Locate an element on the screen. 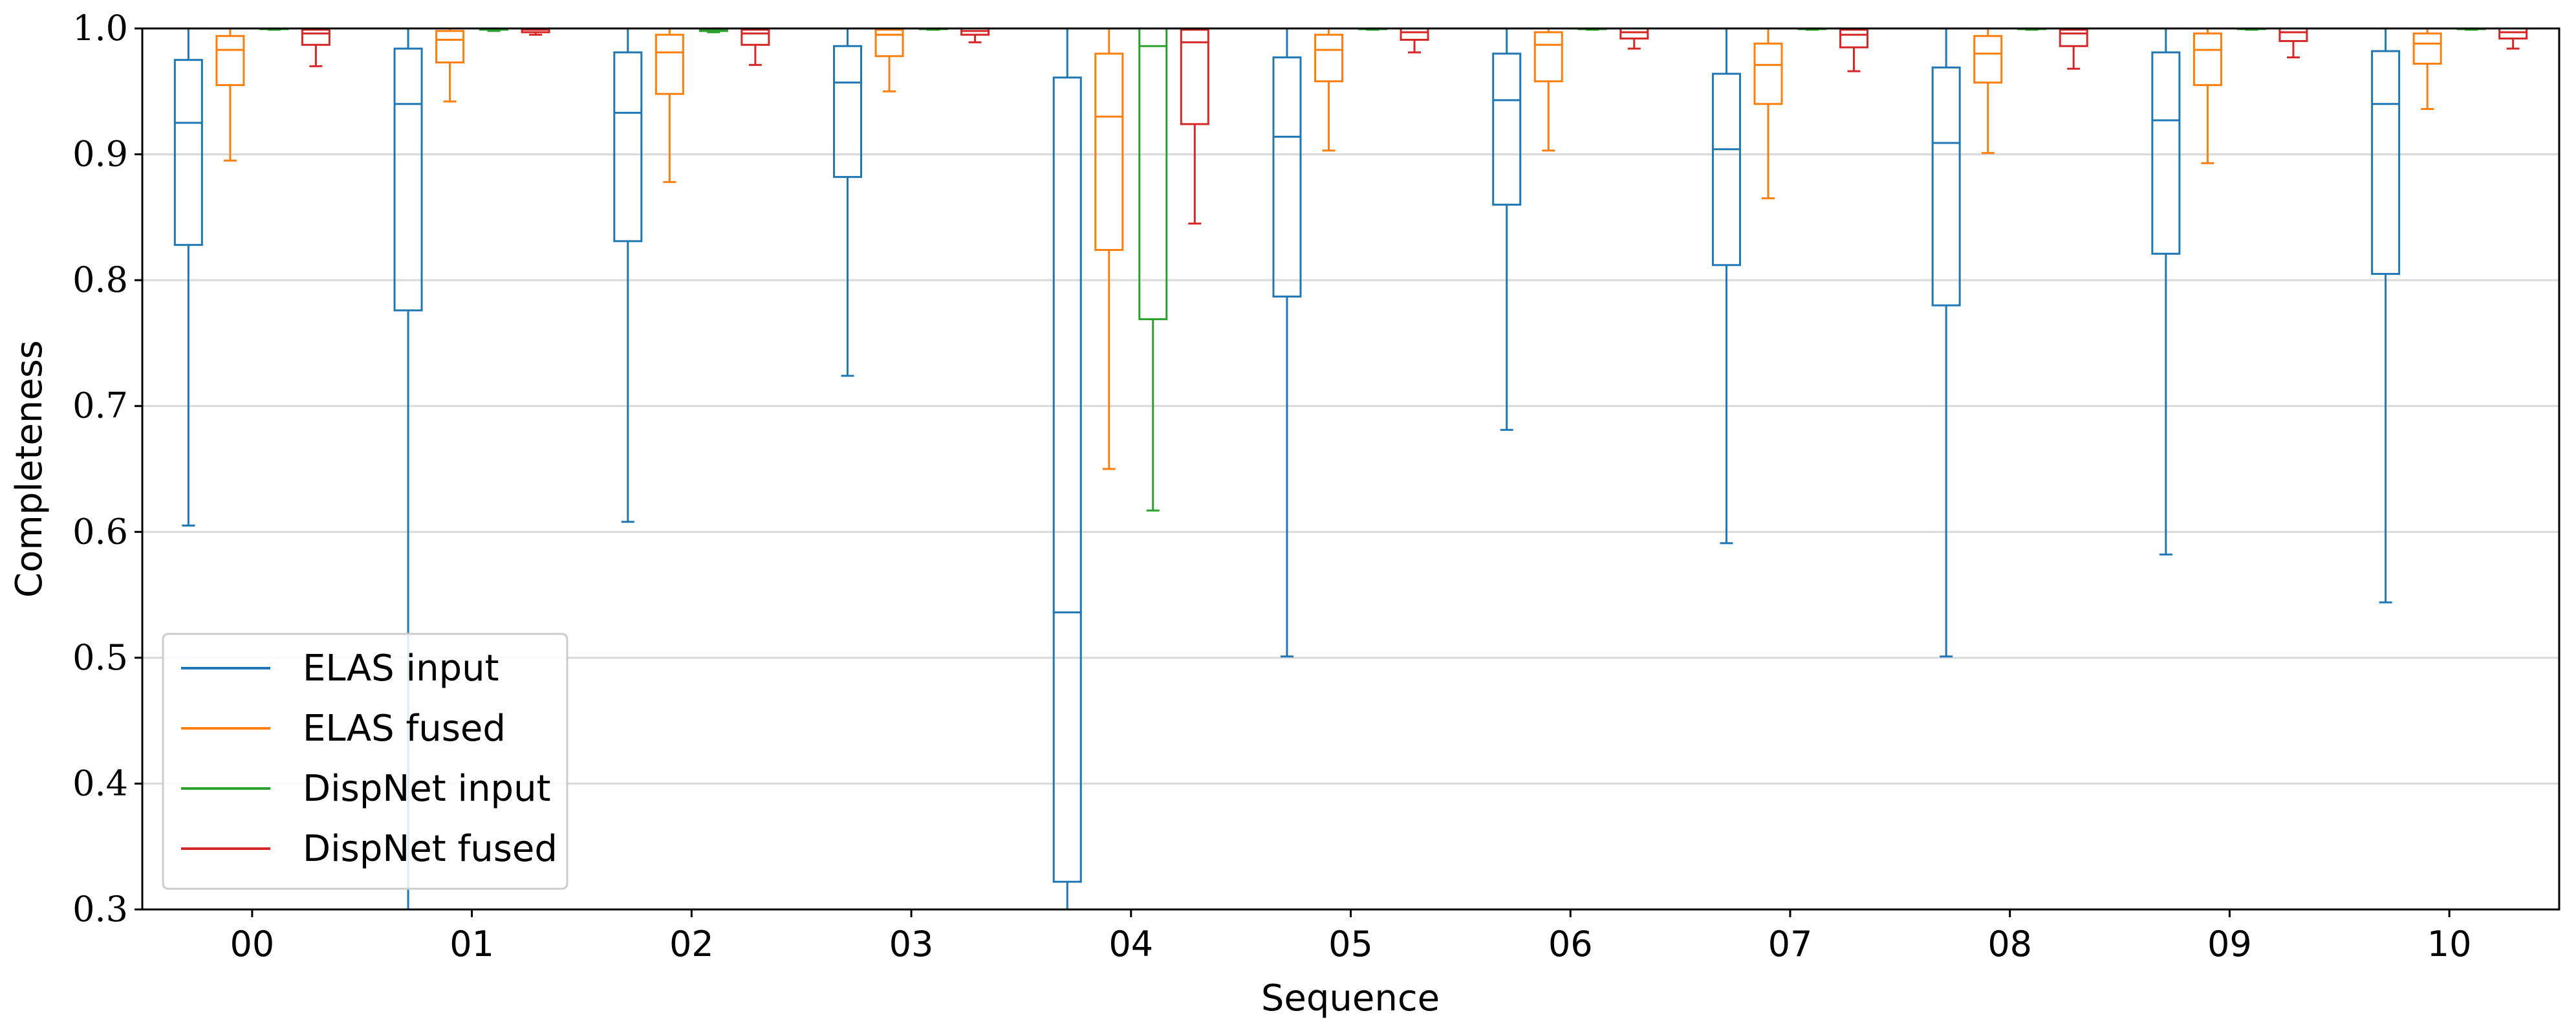  x-axis-ticks: 00 01 02 03 04 05 06 07 08 09 10 is located at coordinates (1351, 936).